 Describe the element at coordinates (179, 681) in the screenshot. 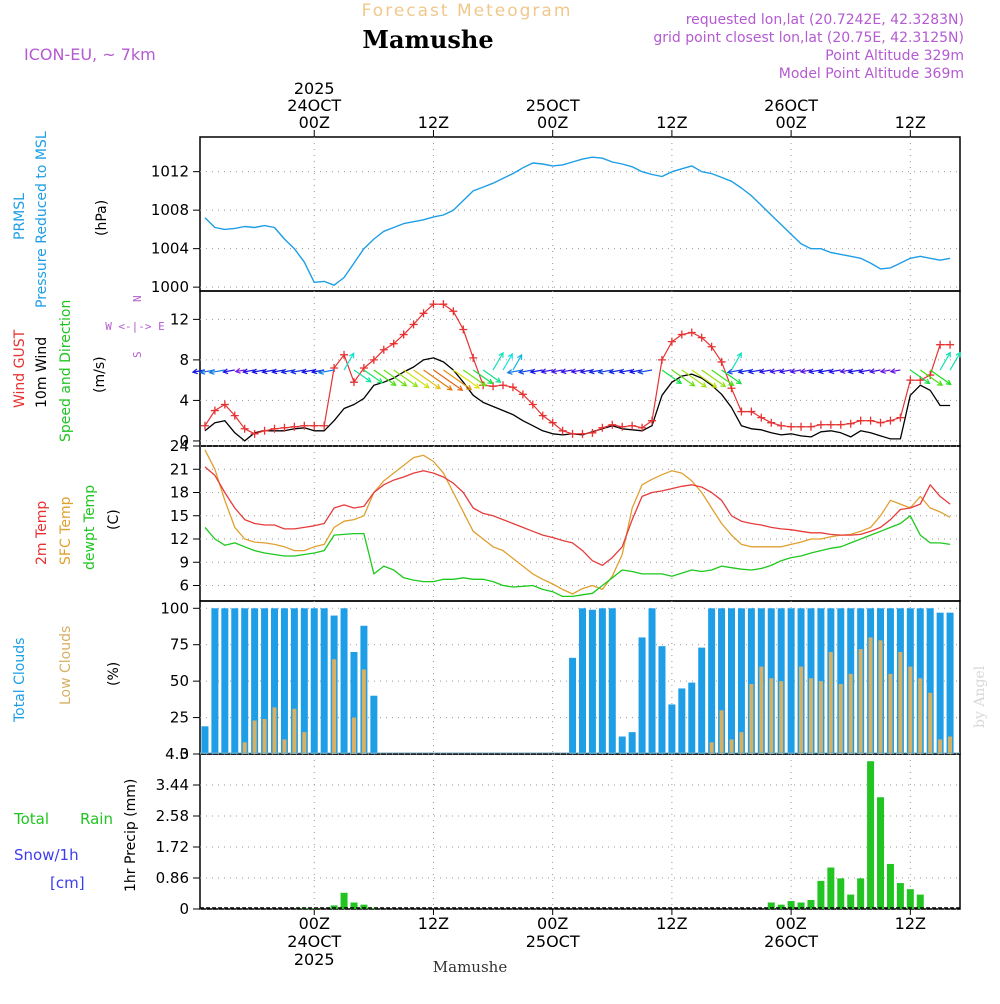

I see `clouds-ytick-label: 50` at that location.